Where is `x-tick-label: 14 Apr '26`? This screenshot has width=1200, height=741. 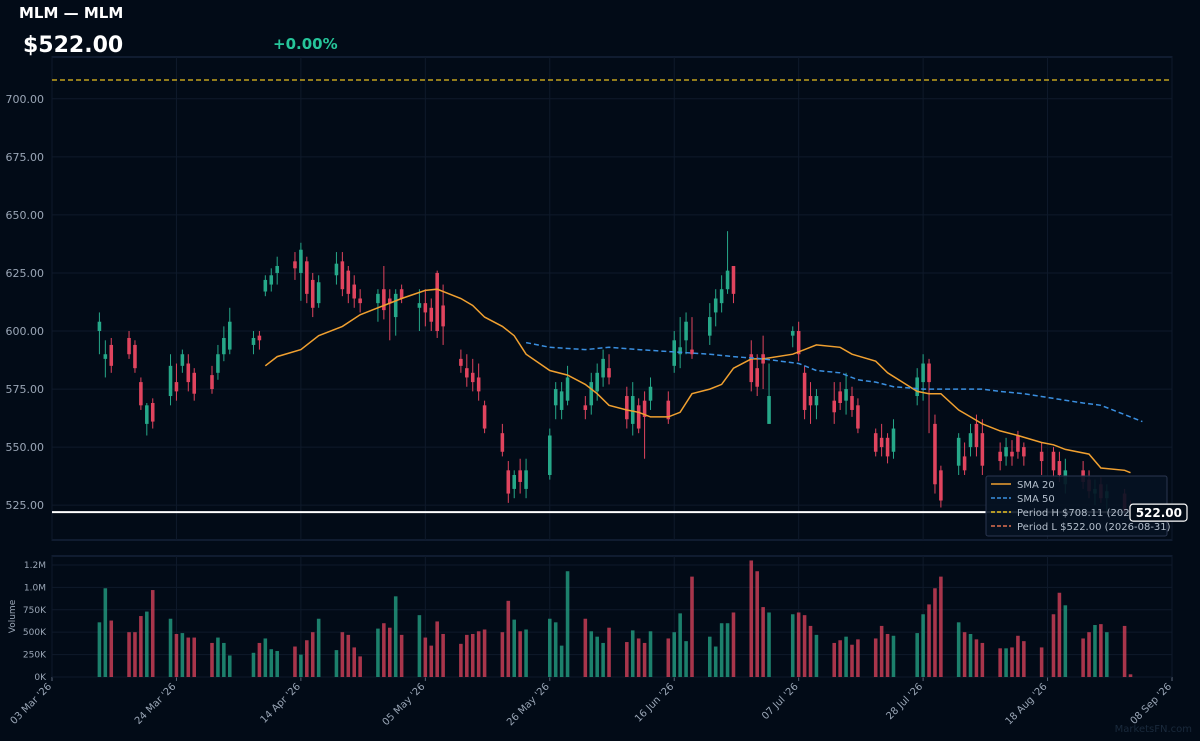 x-tick-label: 14 Apr '26 is located at coordinates (281, 703).